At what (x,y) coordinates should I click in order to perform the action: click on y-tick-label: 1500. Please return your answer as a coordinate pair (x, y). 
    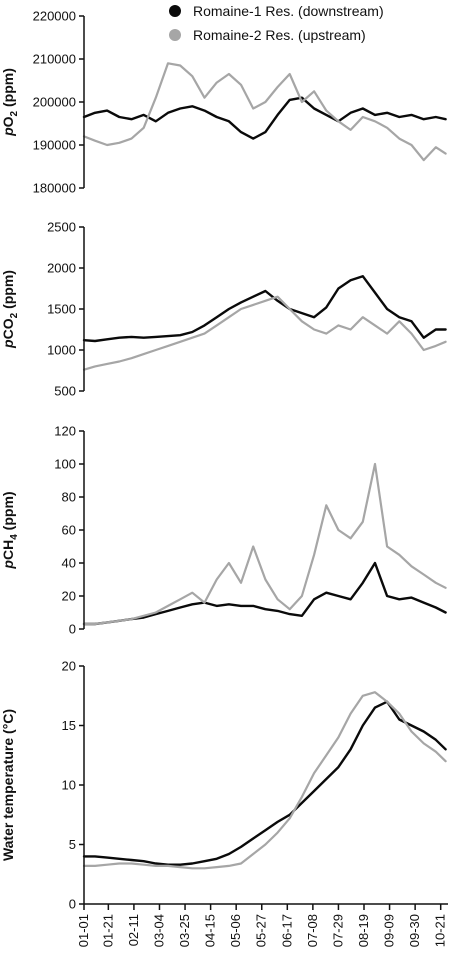
    Looking at the image, I should click on (61, 309).